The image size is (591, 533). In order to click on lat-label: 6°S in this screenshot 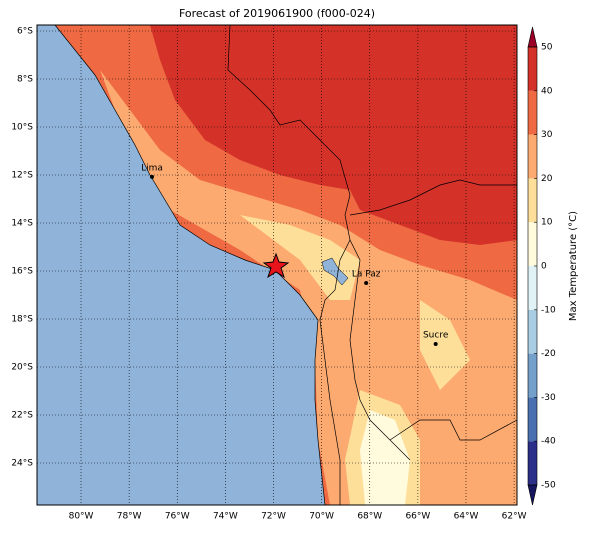, I will do `click(25, 32)`.